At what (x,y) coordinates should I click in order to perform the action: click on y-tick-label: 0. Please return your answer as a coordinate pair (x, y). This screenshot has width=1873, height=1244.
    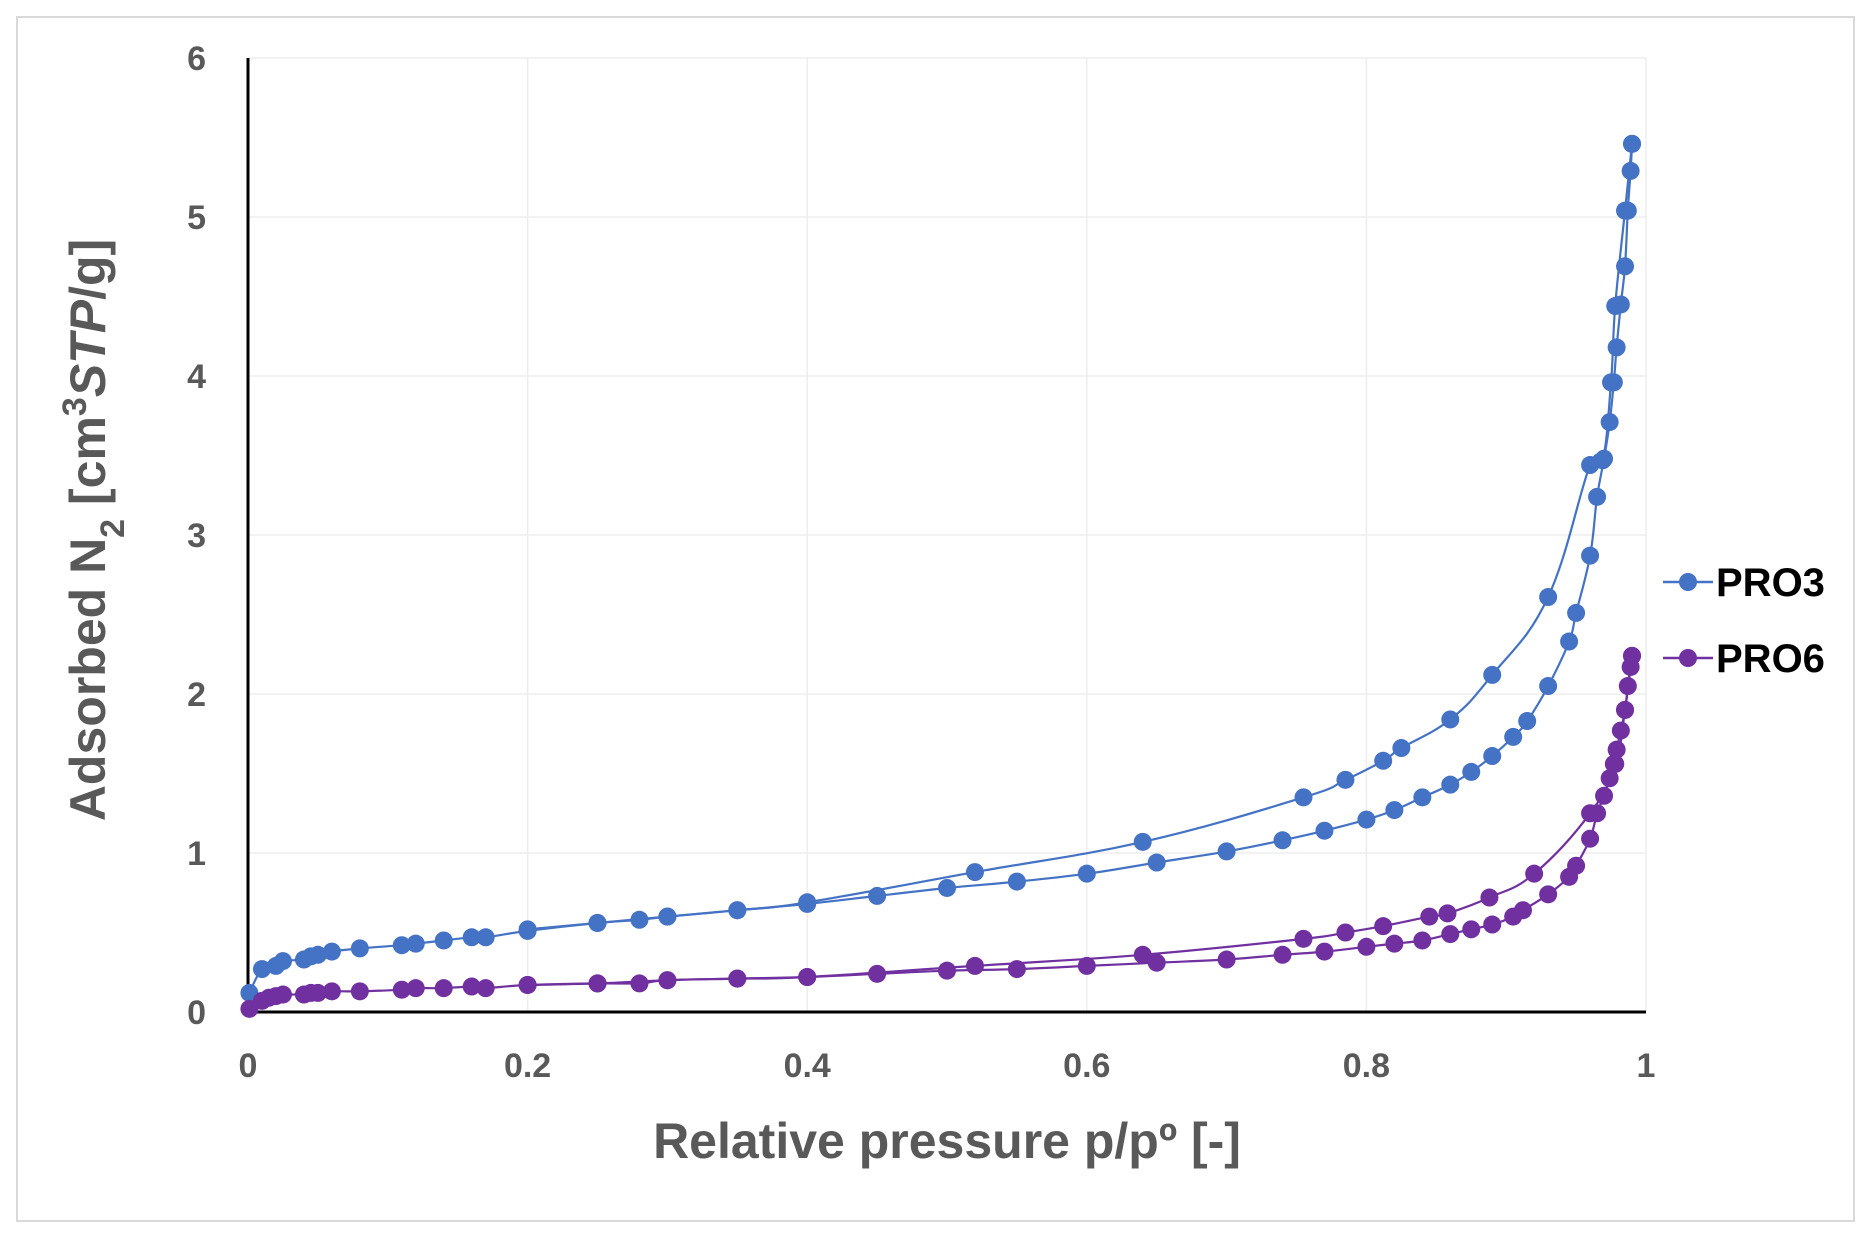
    Looking at the image, I should click on (196, 1013).